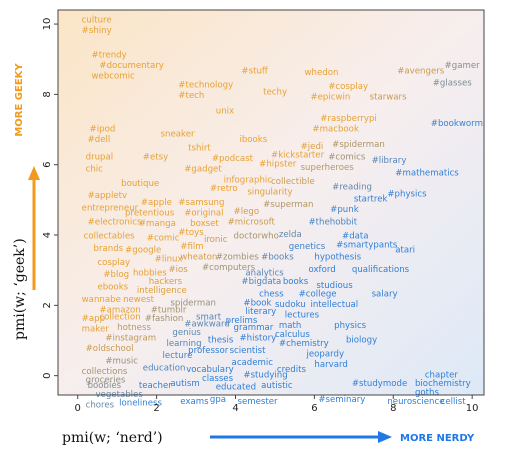 The image size is (508, 458). Describe the element at coordinates (379, 384) in the screenshot. I see `word-point: #studymode` at that location.